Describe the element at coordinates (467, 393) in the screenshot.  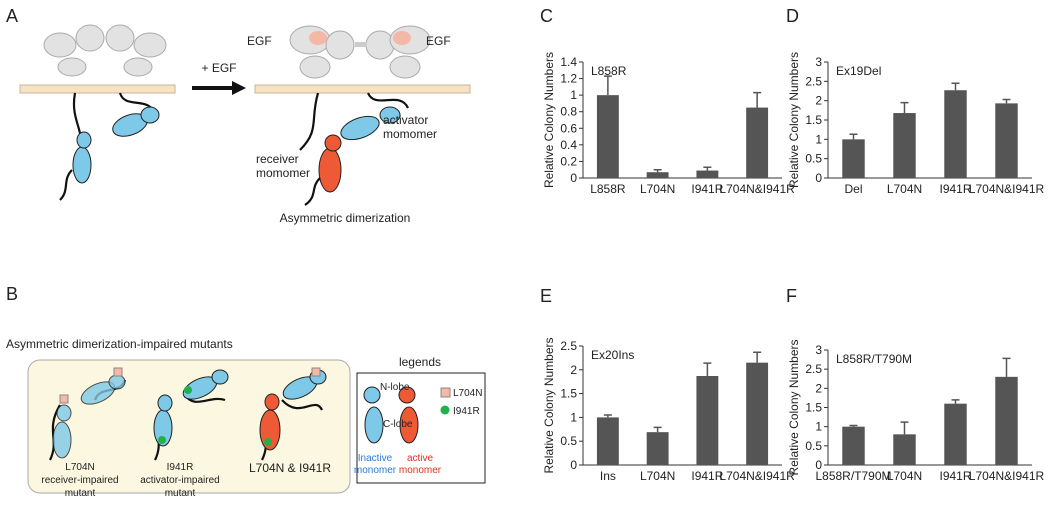
I see `legend-label: L704N` at that location.